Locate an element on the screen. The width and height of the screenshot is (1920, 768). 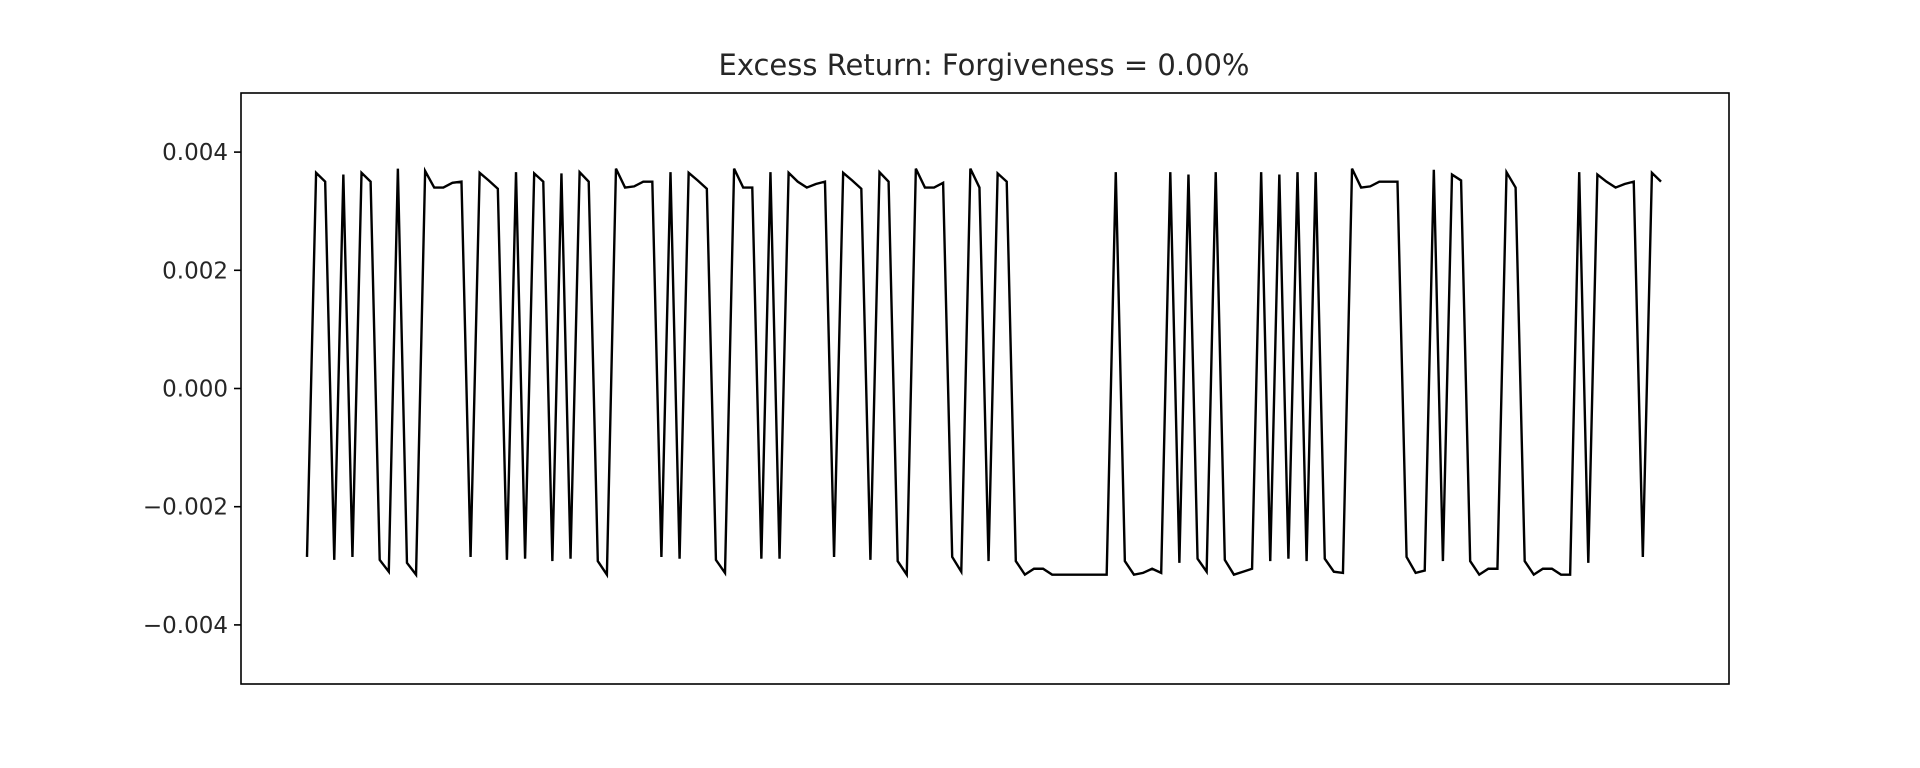
y-axis: 0.004 0.002 0.000 −0.002 −0.004 is located at coordinates (192, 389).